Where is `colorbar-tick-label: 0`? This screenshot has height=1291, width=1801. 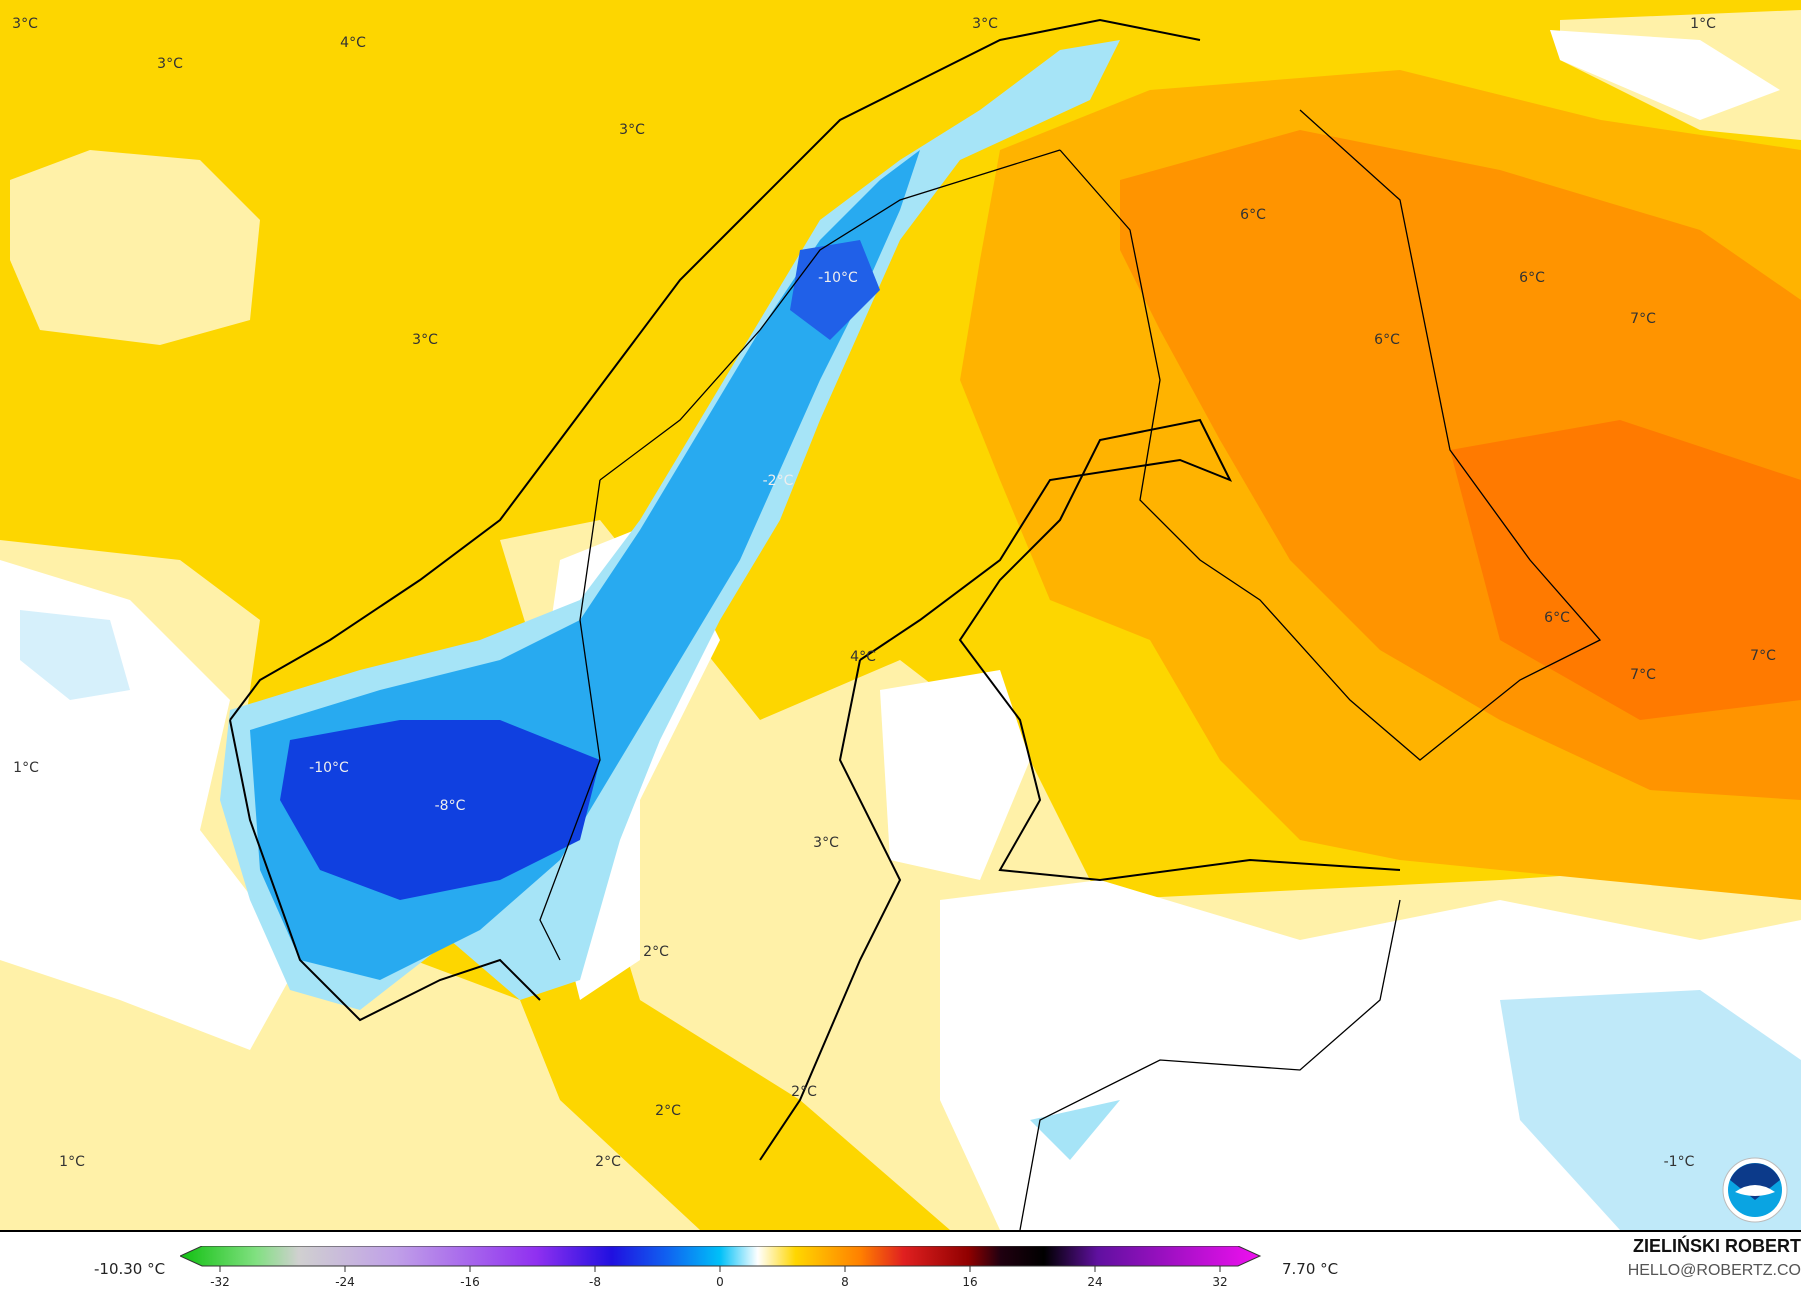 colorbar-tick-label: 0 is located at coordinates (720, 1282).